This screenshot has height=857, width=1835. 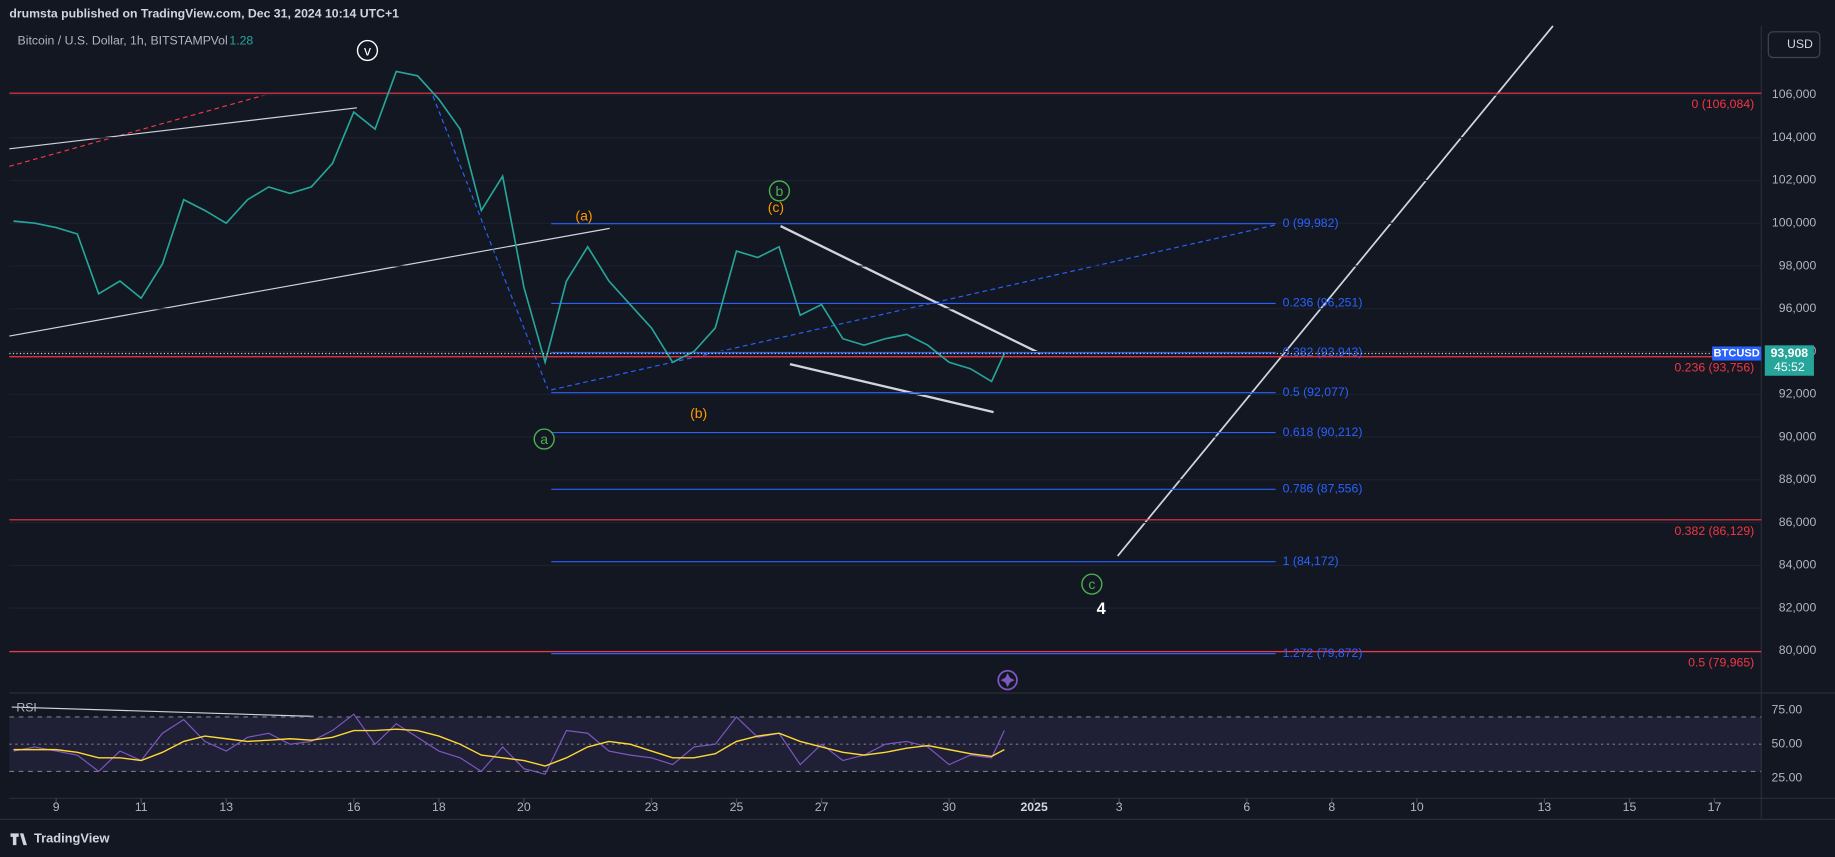 I want to click on x-tick-label: 30, so click(x=949, y=807).